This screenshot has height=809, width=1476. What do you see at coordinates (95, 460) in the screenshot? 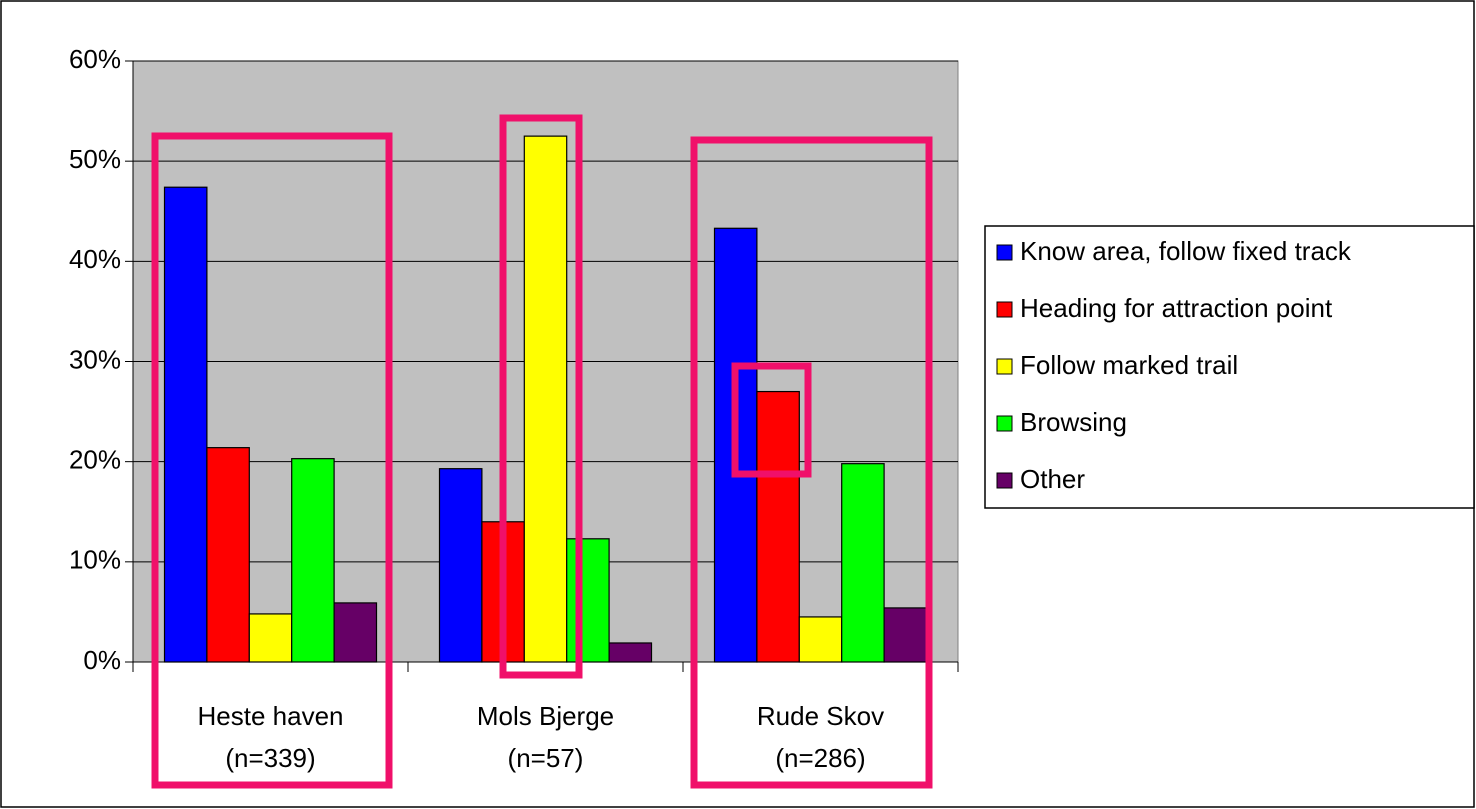
I see `y-tick-label: 20%` at bounding box center [95, 460].